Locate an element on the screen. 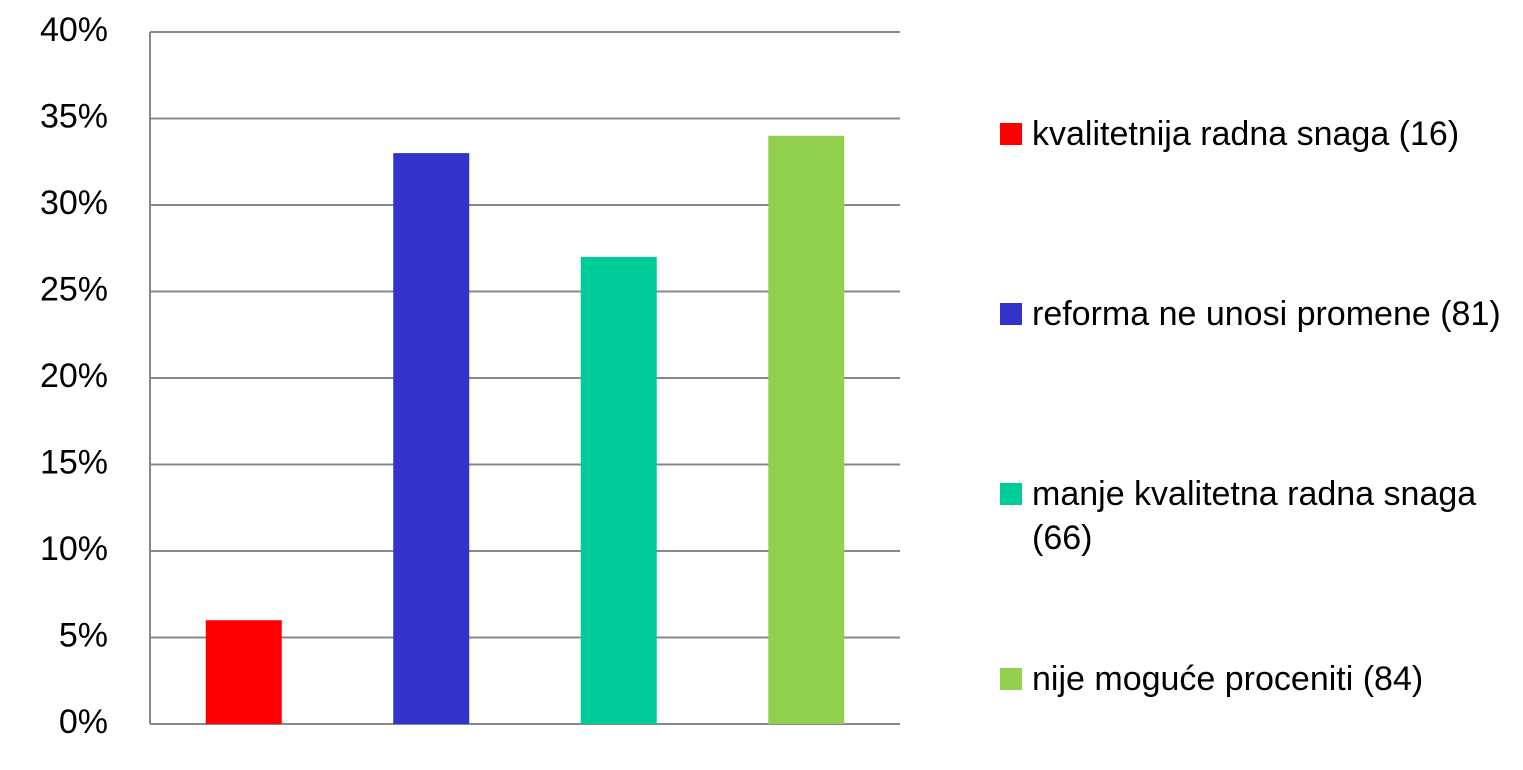  y-tick-label: 25% is located at coordinates (74, 289).